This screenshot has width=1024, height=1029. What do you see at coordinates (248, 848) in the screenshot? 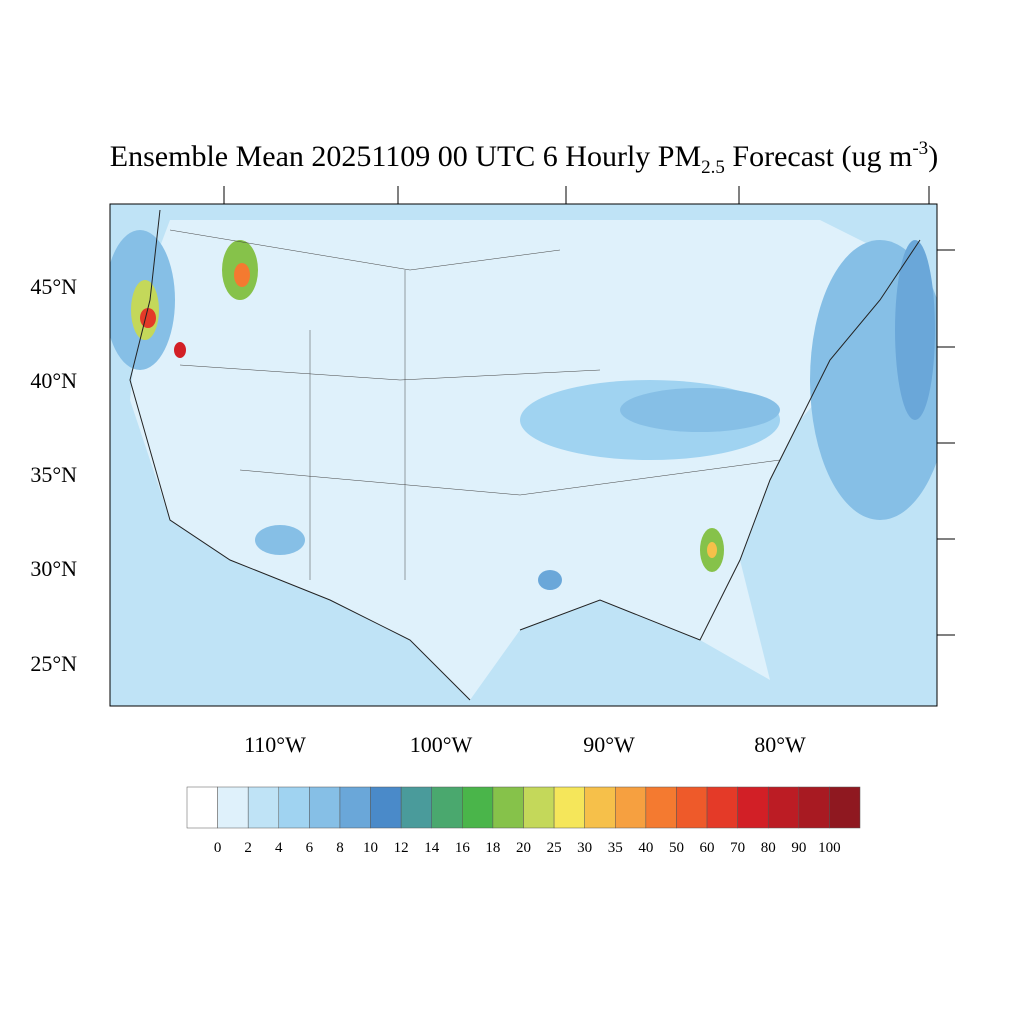
I see `colorbar-label: 2` at bounding box center [248, 848].